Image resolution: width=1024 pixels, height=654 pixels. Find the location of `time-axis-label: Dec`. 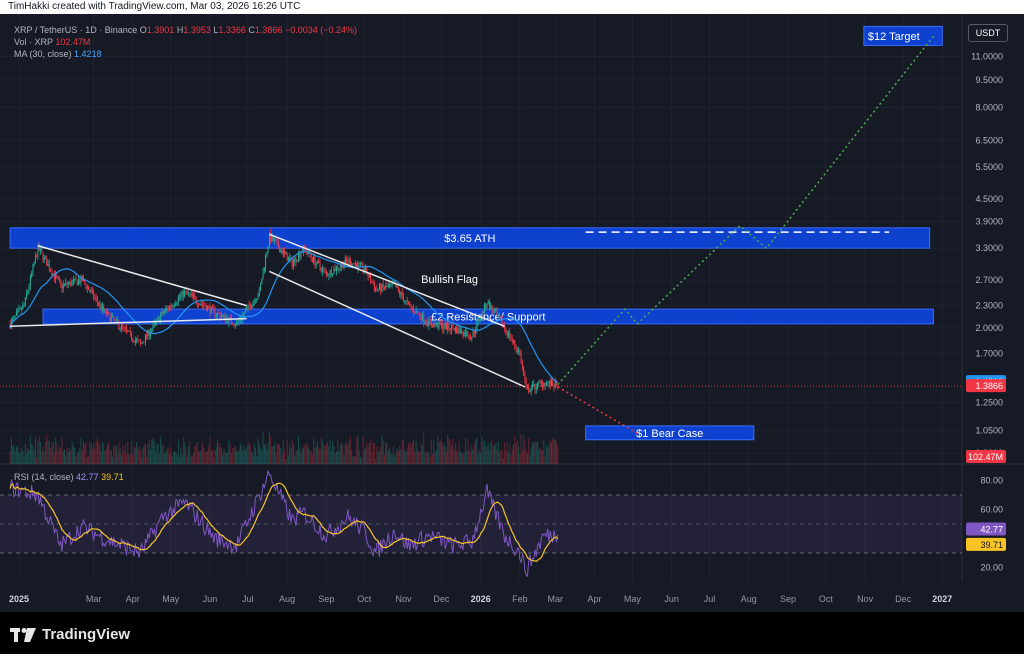

time-axis-label: Dec is located at coordinates (903, 599).